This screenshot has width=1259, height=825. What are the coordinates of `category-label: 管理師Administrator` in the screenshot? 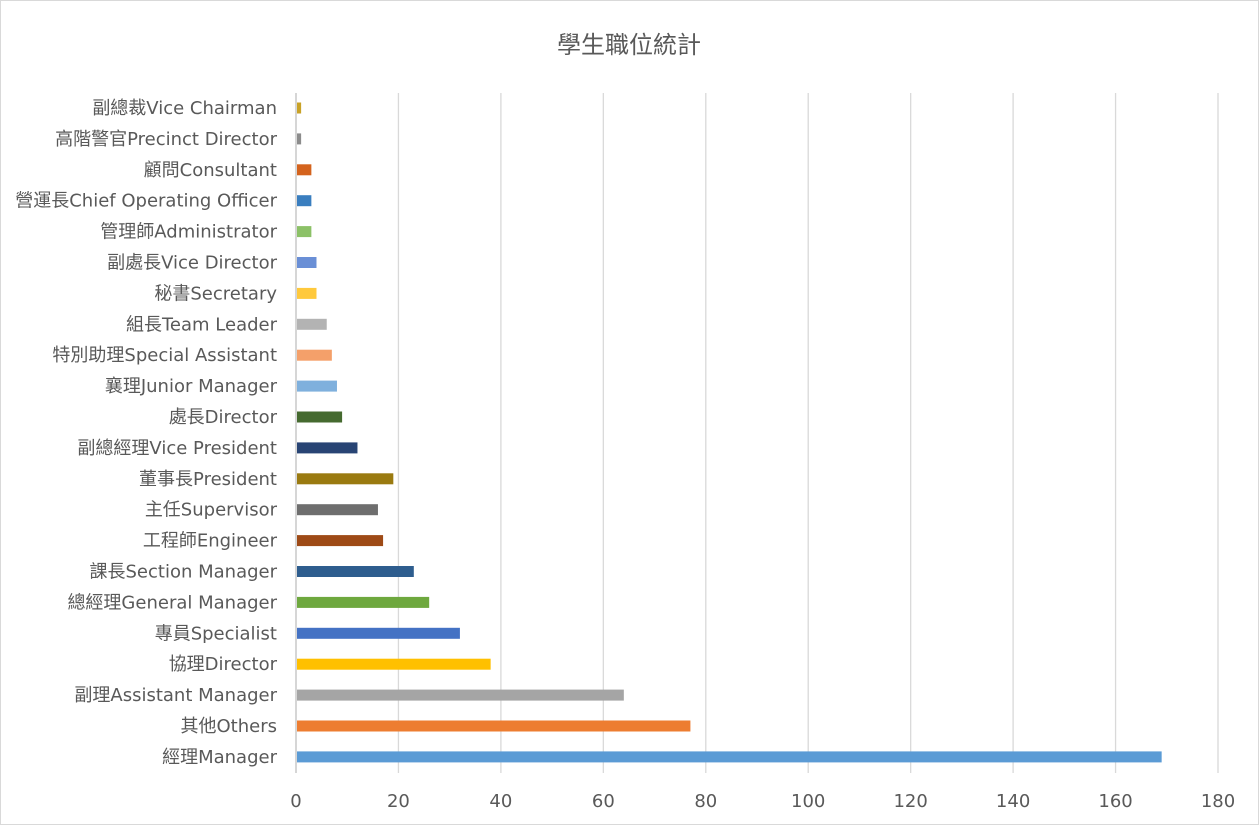 It's located at (188, 232).